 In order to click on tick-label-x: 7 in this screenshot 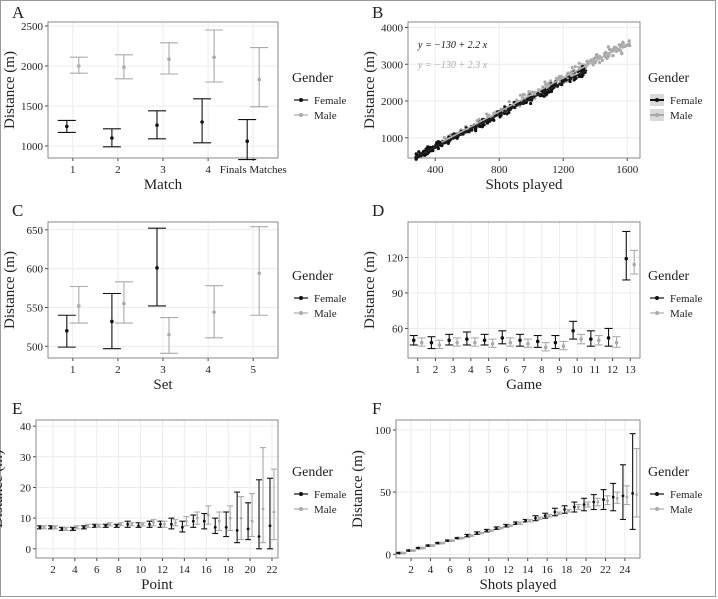, I will do `click(524, 370)`.